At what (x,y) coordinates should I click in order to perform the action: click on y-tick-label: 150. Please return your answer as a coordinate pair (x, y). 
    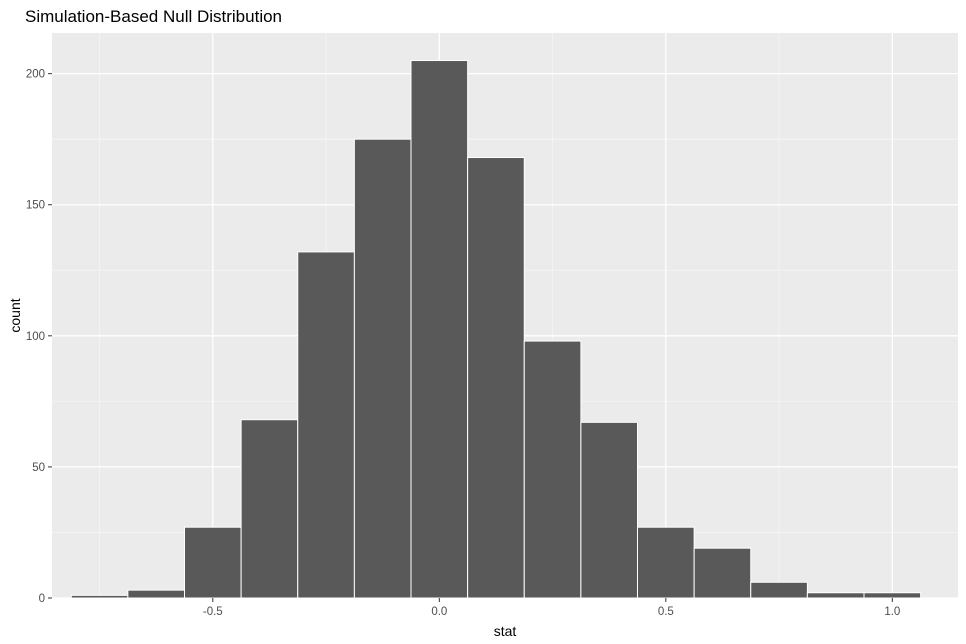
    Looking at the image, I should click on (35, 206).